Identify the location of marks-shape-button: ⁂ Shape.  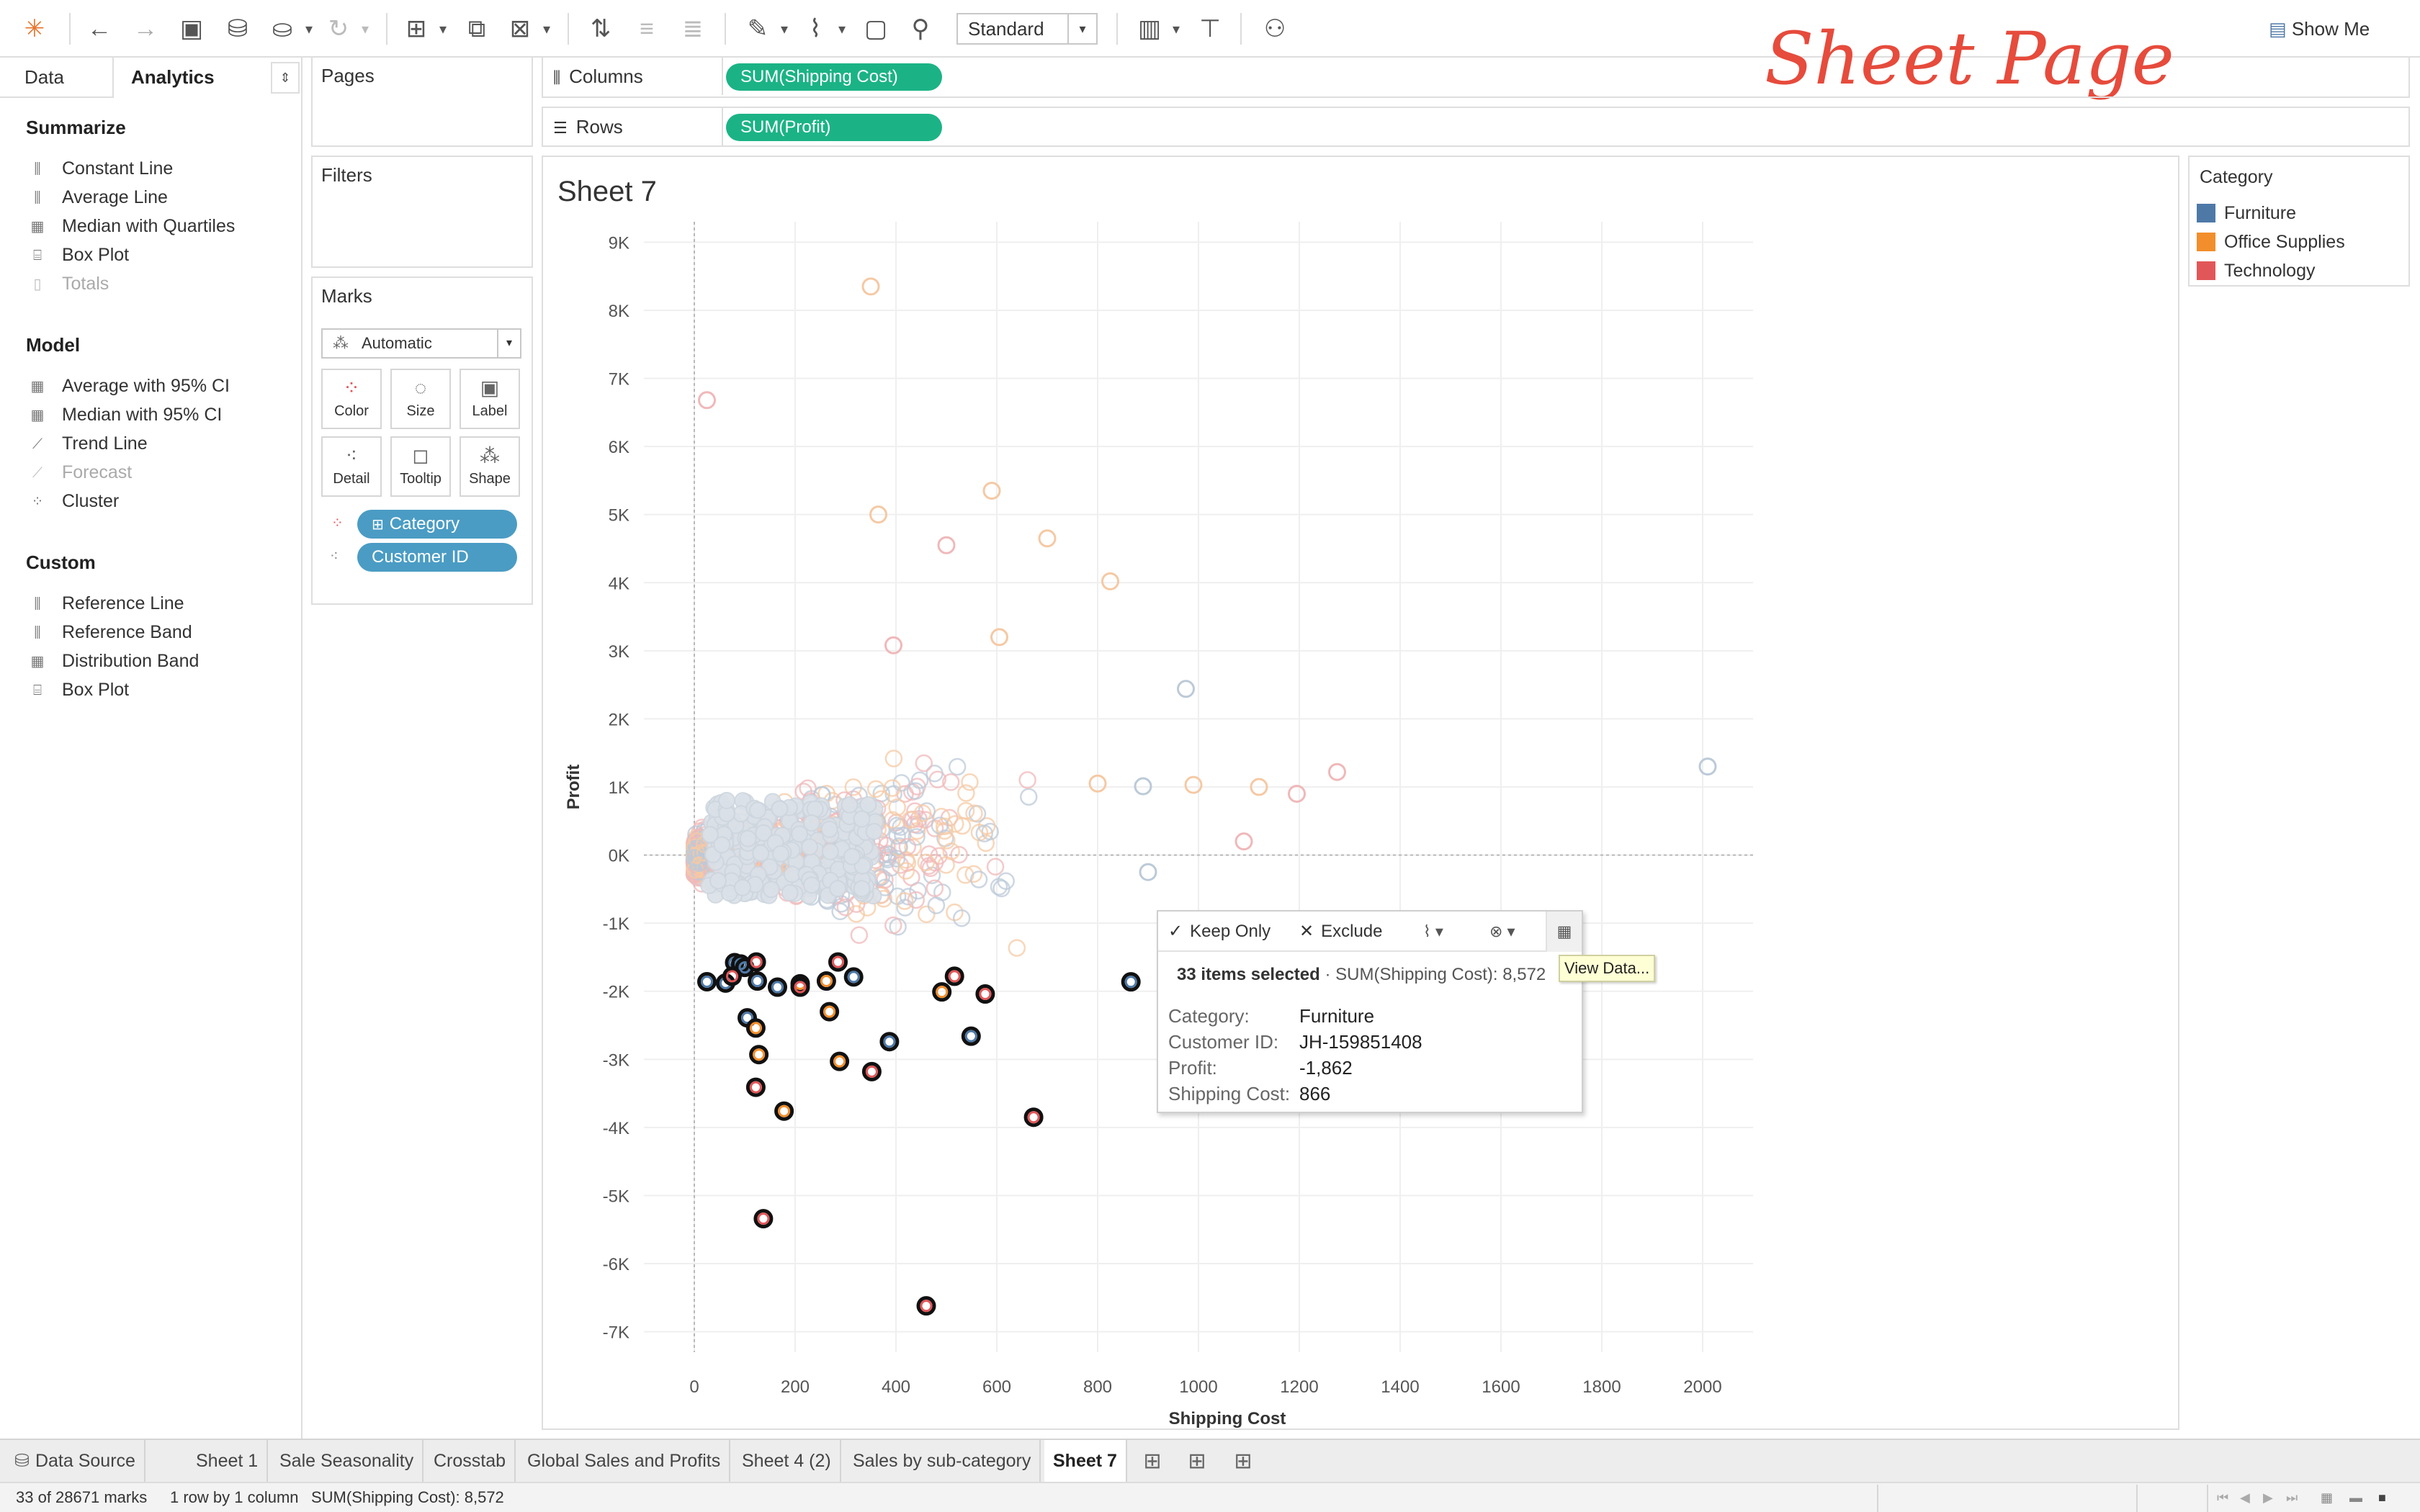
(490, 466).